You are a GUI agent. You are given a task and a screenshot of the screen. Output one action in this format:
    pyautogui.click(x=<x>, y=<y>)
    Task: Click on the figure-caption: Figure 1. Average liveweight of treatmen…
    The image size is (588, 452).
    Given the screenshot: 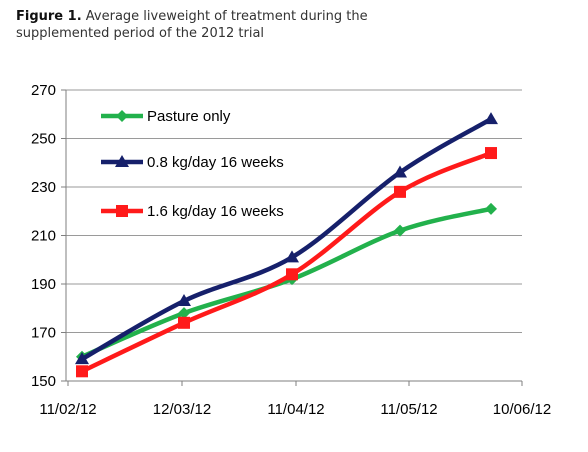 What is the action you would take?
    pyautogui.click(x=236, y=25)
    